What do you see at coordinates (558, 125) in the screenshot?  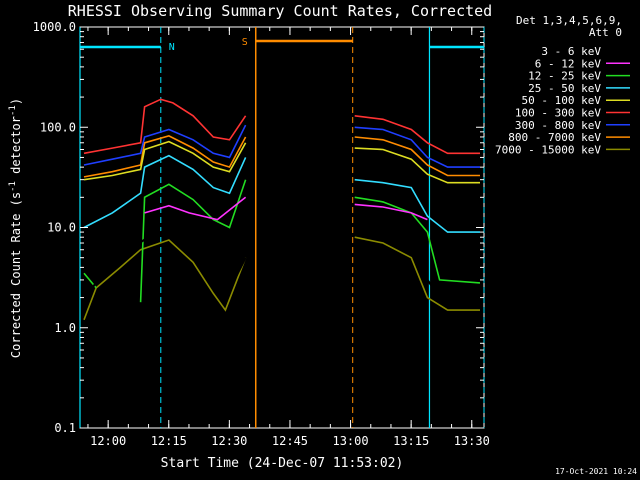 I see `legend-label: 300 - 800 keV` at bounding box center [558, 125].